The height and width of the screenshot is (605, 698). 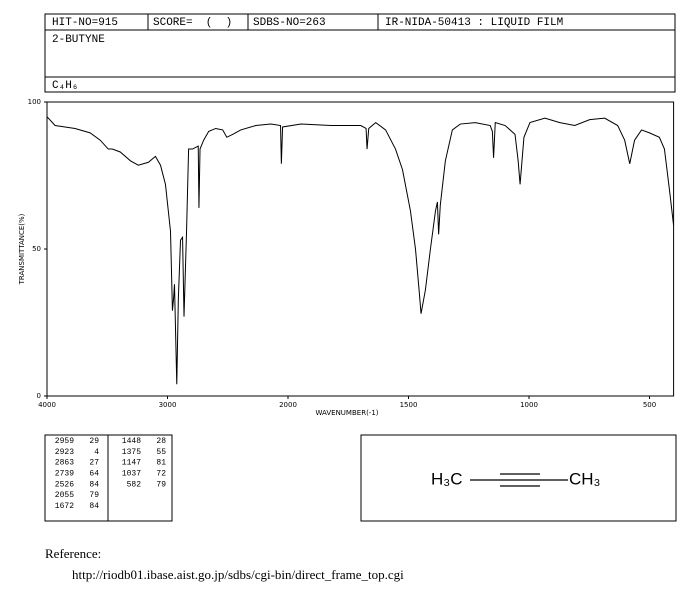 What do you see at coordinates (518, 478) in the screenshot?
I see `structure-box` at bounding box center [518, 478].